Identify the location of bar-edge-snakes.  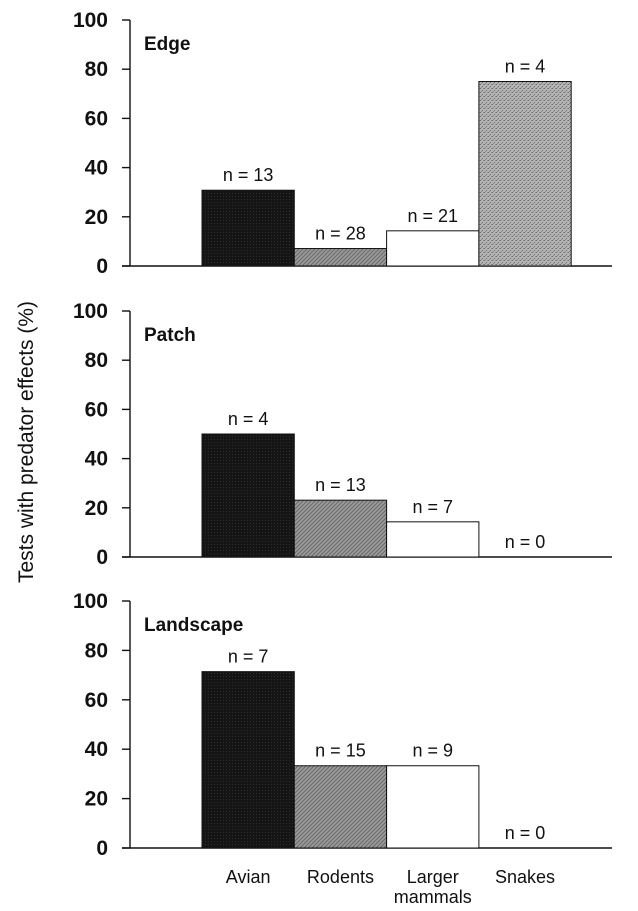
(525, 174).